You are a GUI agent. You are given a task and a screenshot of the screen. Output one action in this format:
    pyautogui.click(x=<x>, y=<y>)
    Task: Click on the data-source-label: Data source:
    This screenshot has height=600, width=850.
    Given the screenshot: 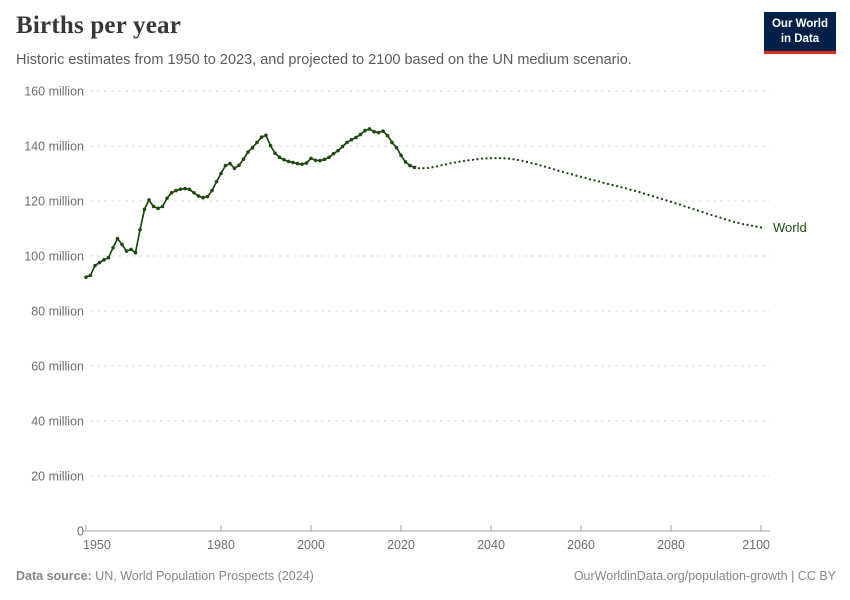 What is the action you would take?
    pyautogui.click(x=54, y=576)
    